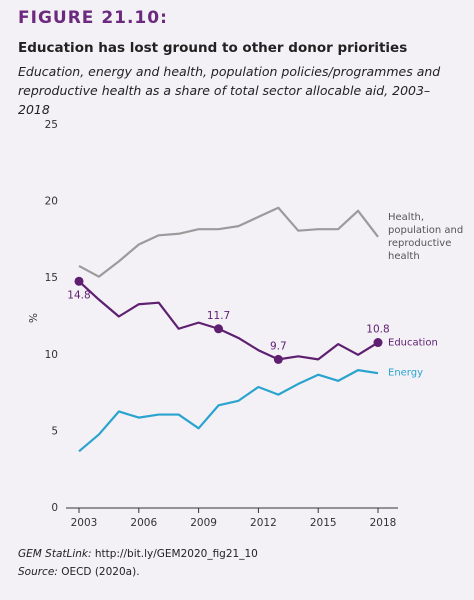  What do you see at coordinates (263, 523) in the screenshot?
I see `x-tick-label: 2012` at bounding box center [263, 523].